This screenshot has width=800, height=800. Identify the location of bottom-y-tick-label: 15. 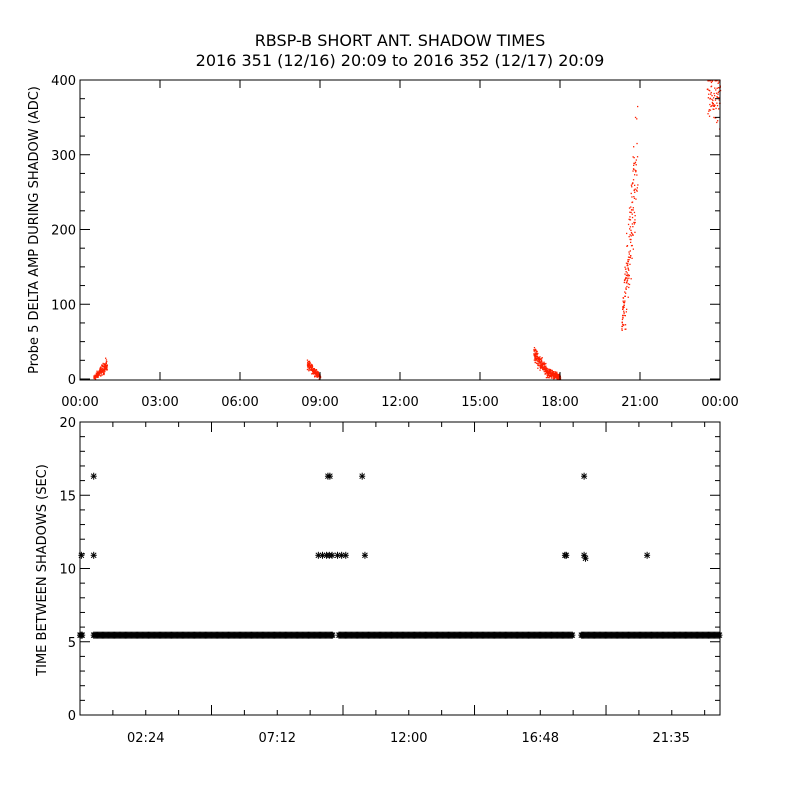
(67, 496).